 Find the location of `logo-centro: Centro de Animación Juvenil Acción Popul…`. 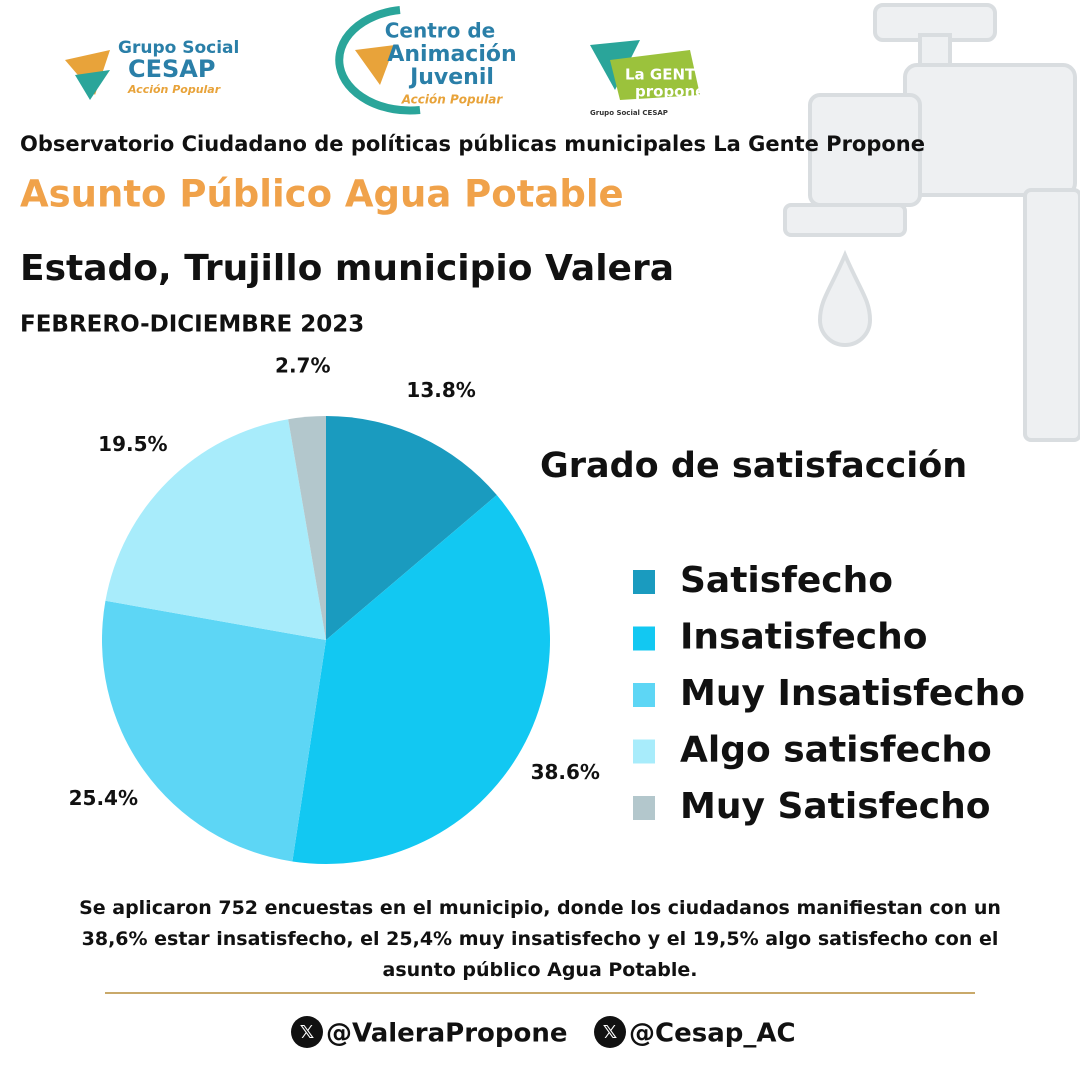

logo-centro: Centro de Animación Juvenil Acción Popul… is located at coordinates (426, 60).